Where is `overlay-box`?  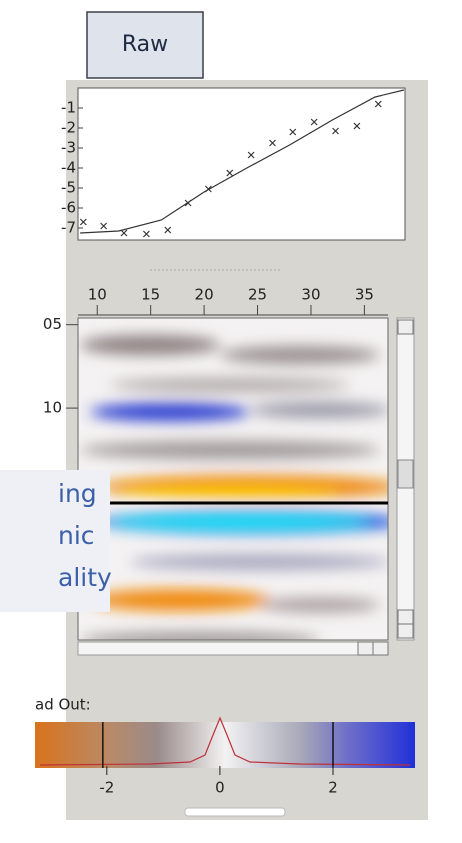 overlay-box is located at coordinates (55, 541).